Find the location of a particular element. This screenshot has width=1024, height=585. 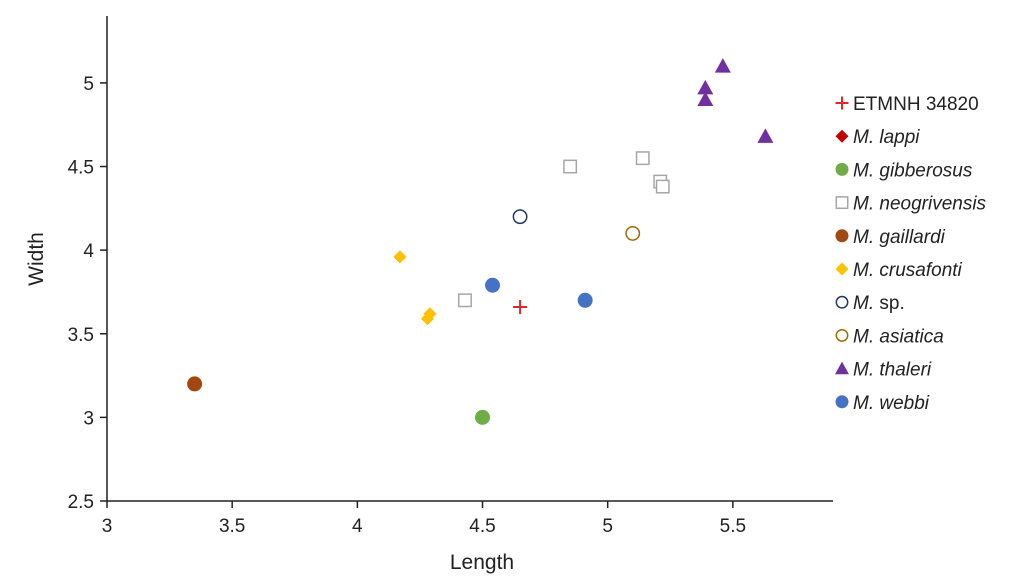

legend-label: M. gibberosus is located at coordinates (913, 170).